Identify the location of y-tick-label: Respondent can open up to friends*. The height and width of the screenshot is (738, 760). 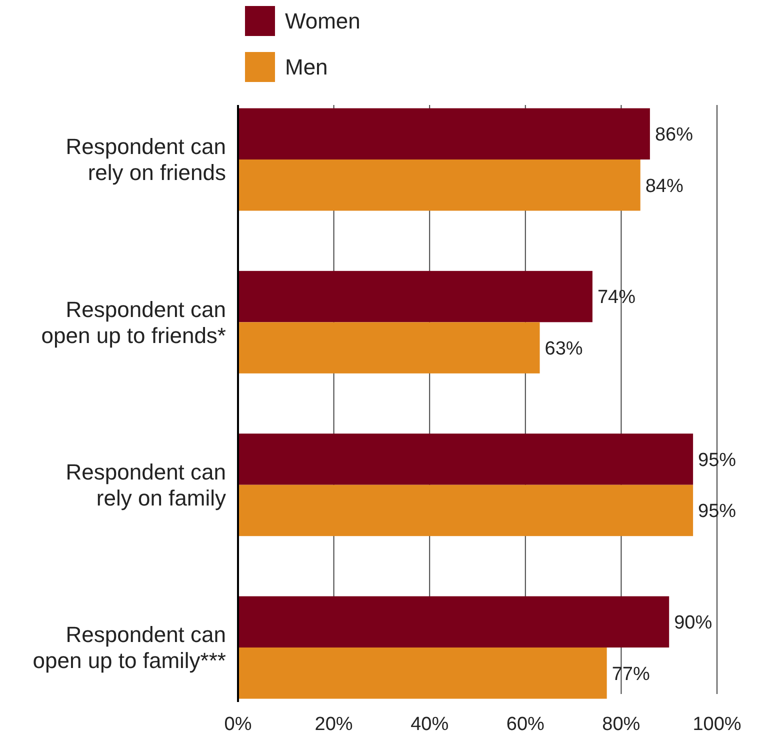
(133, 322).